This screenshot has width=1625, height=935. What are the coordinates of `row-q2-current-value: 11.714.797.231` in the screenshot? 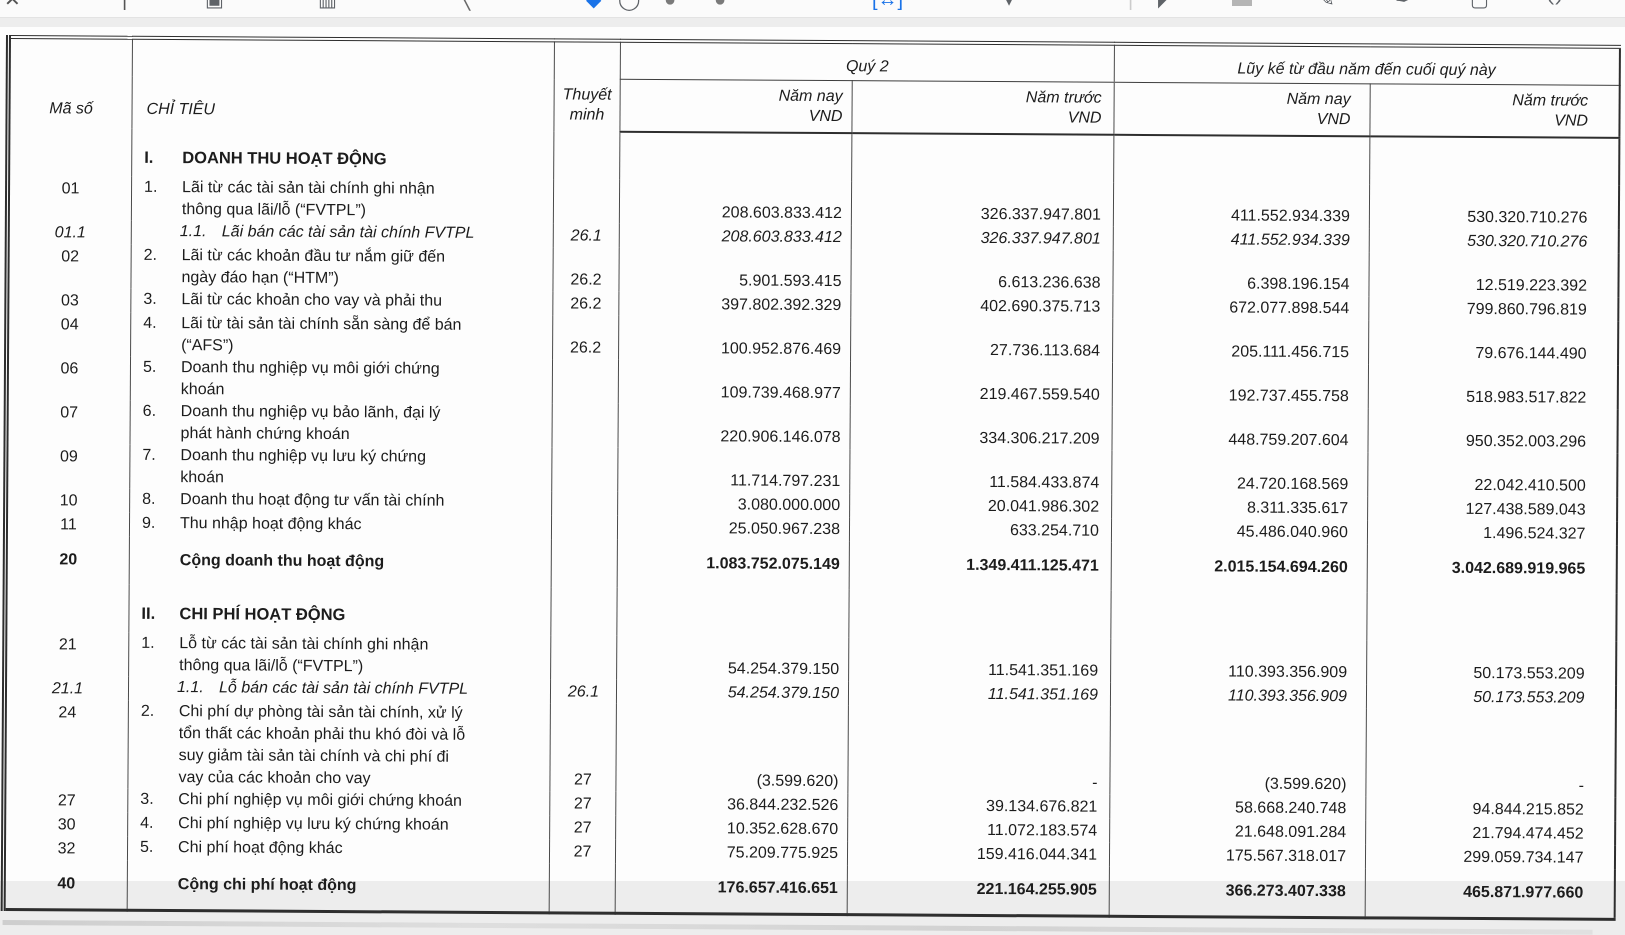 It's located at (734, 470).